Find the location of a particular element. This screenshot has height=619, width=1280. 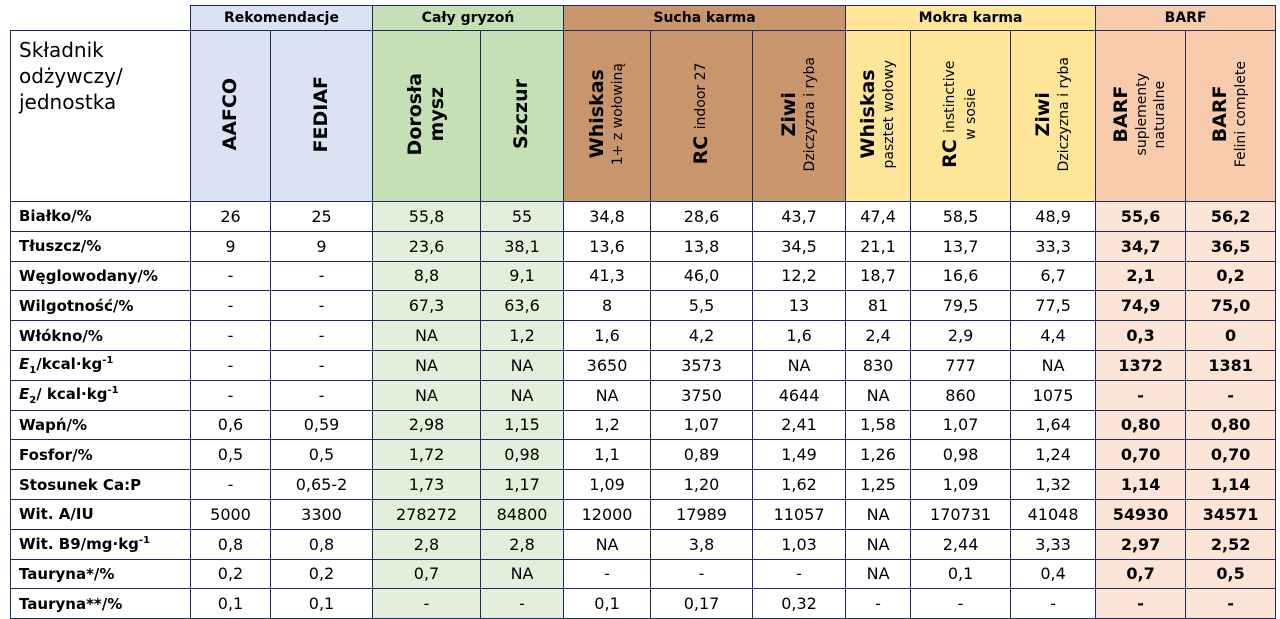

value-cell: 74,9 is located at coordinates (1141, 306).